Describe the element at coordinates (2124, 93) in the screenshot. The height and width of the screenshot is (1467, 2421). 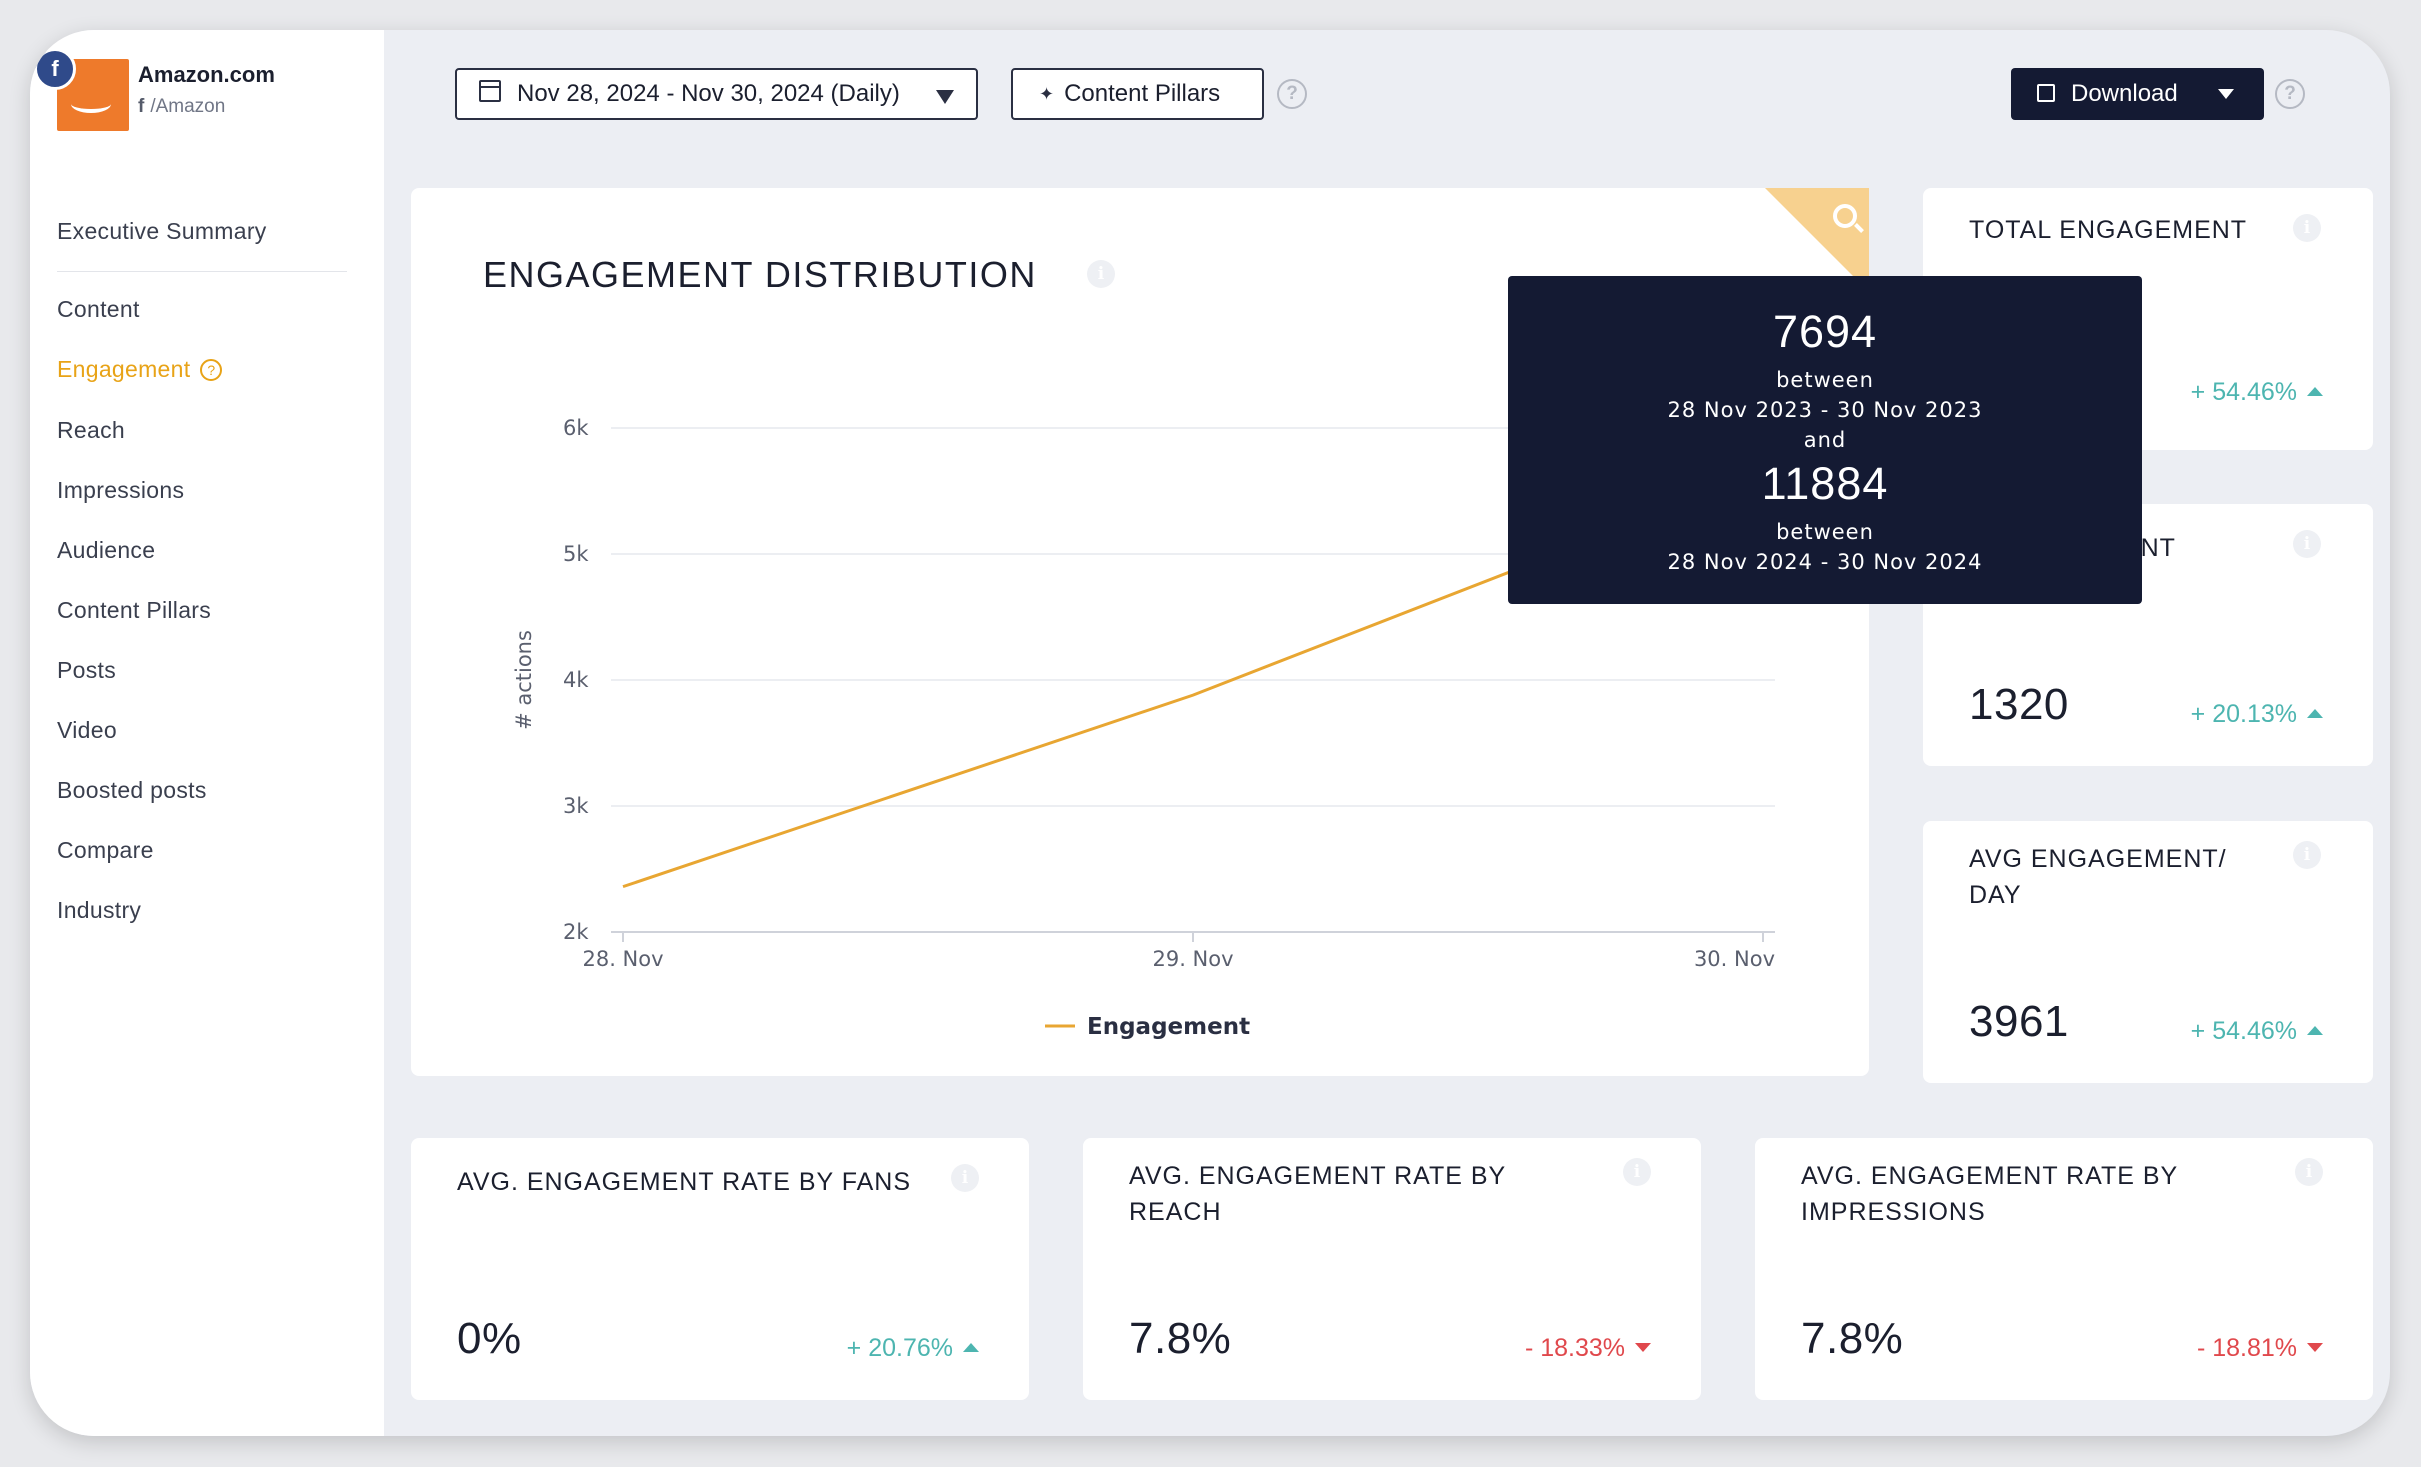
I see `download-label: Download` at that location.